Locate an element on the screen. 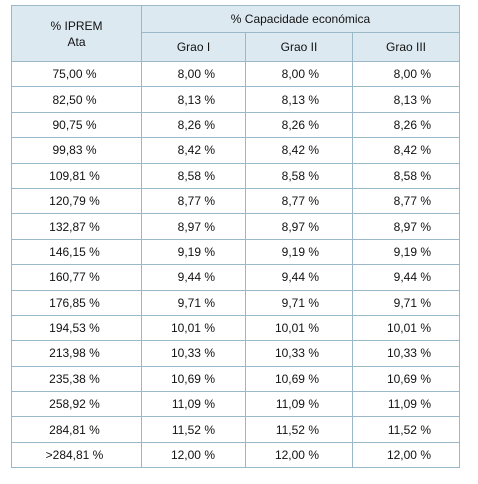 This screenshot has height=484, width=478. cell-grade-3: 10,33 % is located at coordinates (406, 353).